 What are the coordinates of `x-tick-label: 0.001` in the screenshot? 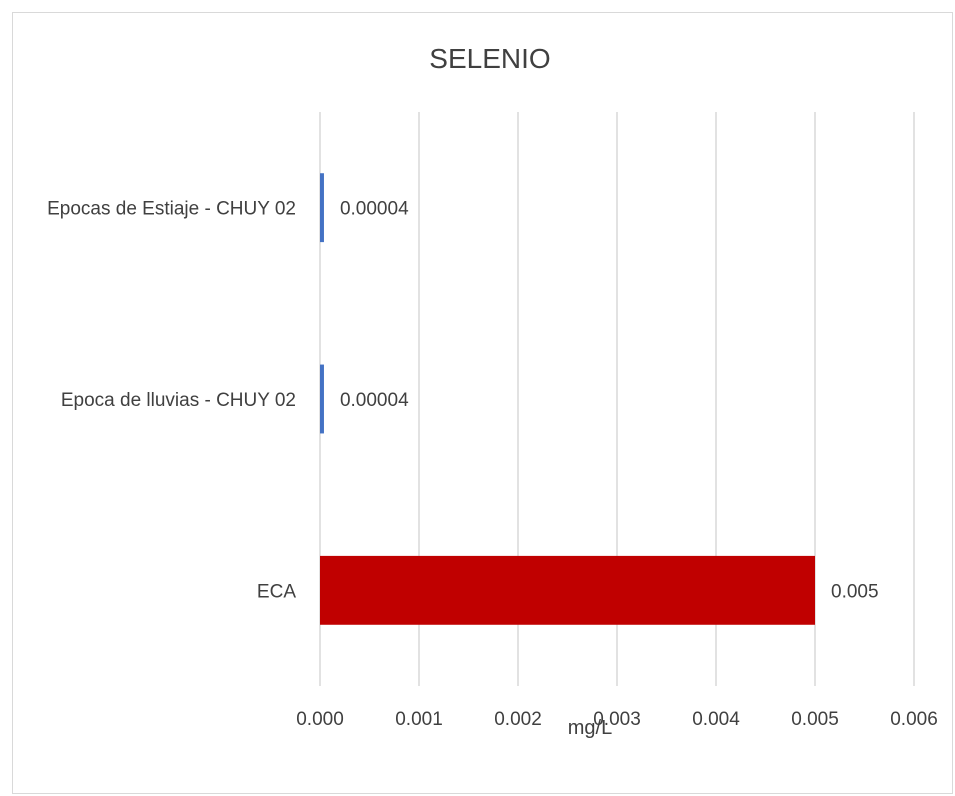 It's located at (419, 719).